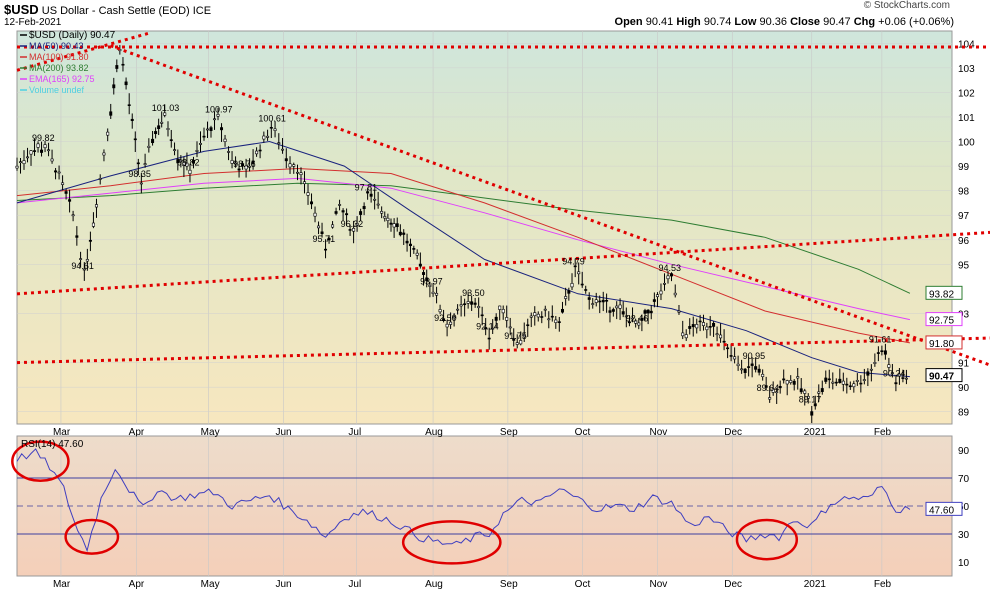  What do you see at coordinates (773, 22) in the screenshot?
I see `low-value: 90.36` at bounding box center [773, 22].